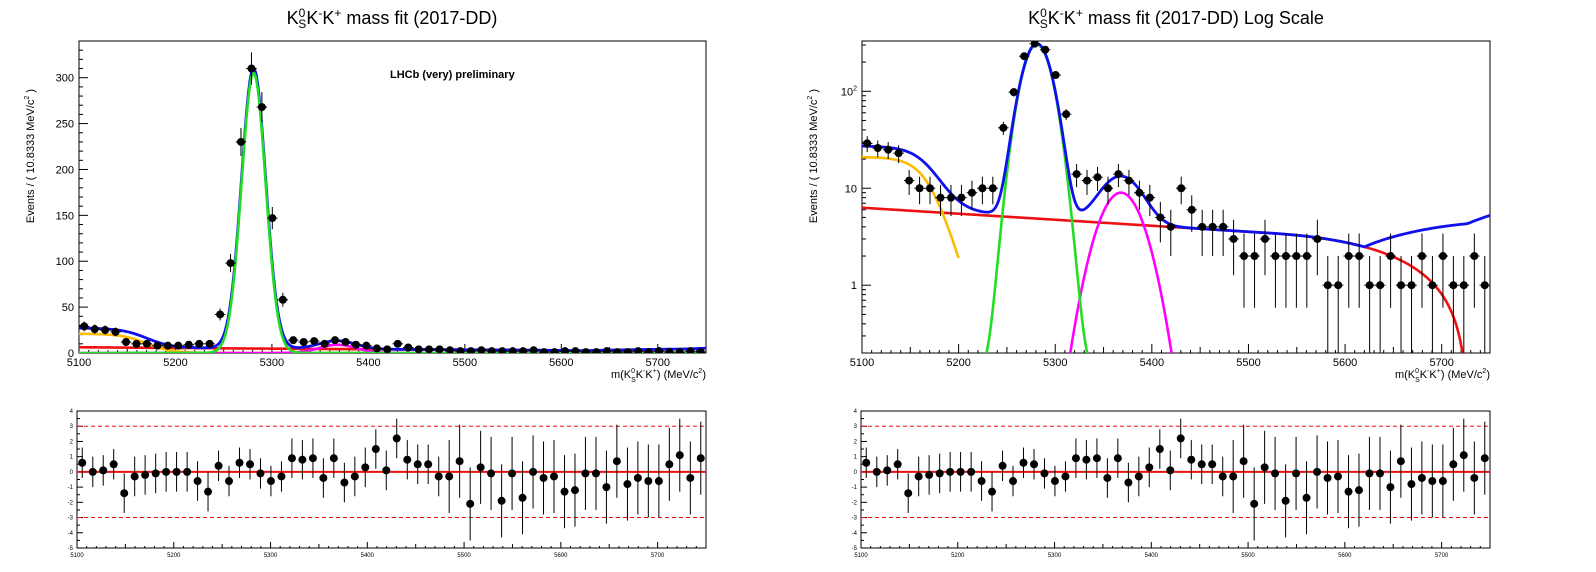  What do you see at coordinates (271, 556) in the screenshot?
I see `left-pull-x-tick-label: 5300` at bounding box center [271, 556].